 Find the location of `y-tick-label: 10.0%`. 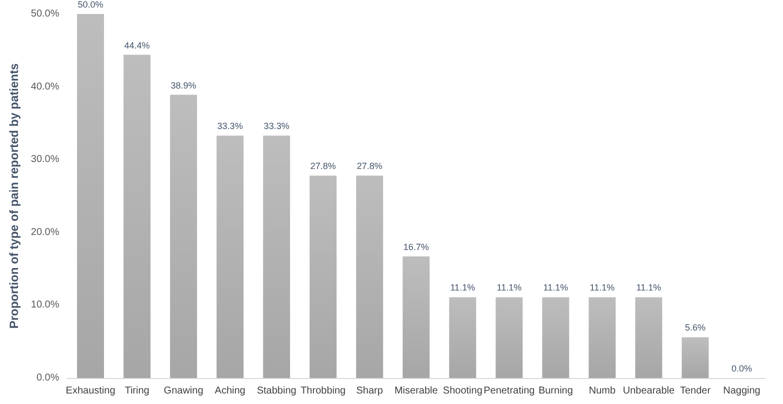

y-tick-label: 10.0% is located at coordinates (45, 305).